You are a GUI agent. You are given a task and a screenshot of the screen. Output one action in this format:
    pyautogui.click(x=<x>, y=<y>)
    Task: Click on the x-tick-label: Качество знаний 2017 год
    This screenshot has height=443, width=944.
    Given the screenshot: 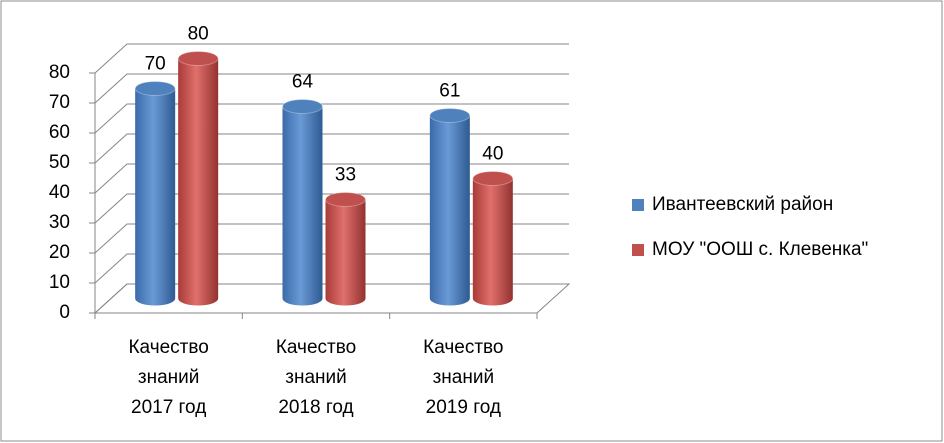 What is the action you would take?
    pyautogui.click(x=168, y=377)
    